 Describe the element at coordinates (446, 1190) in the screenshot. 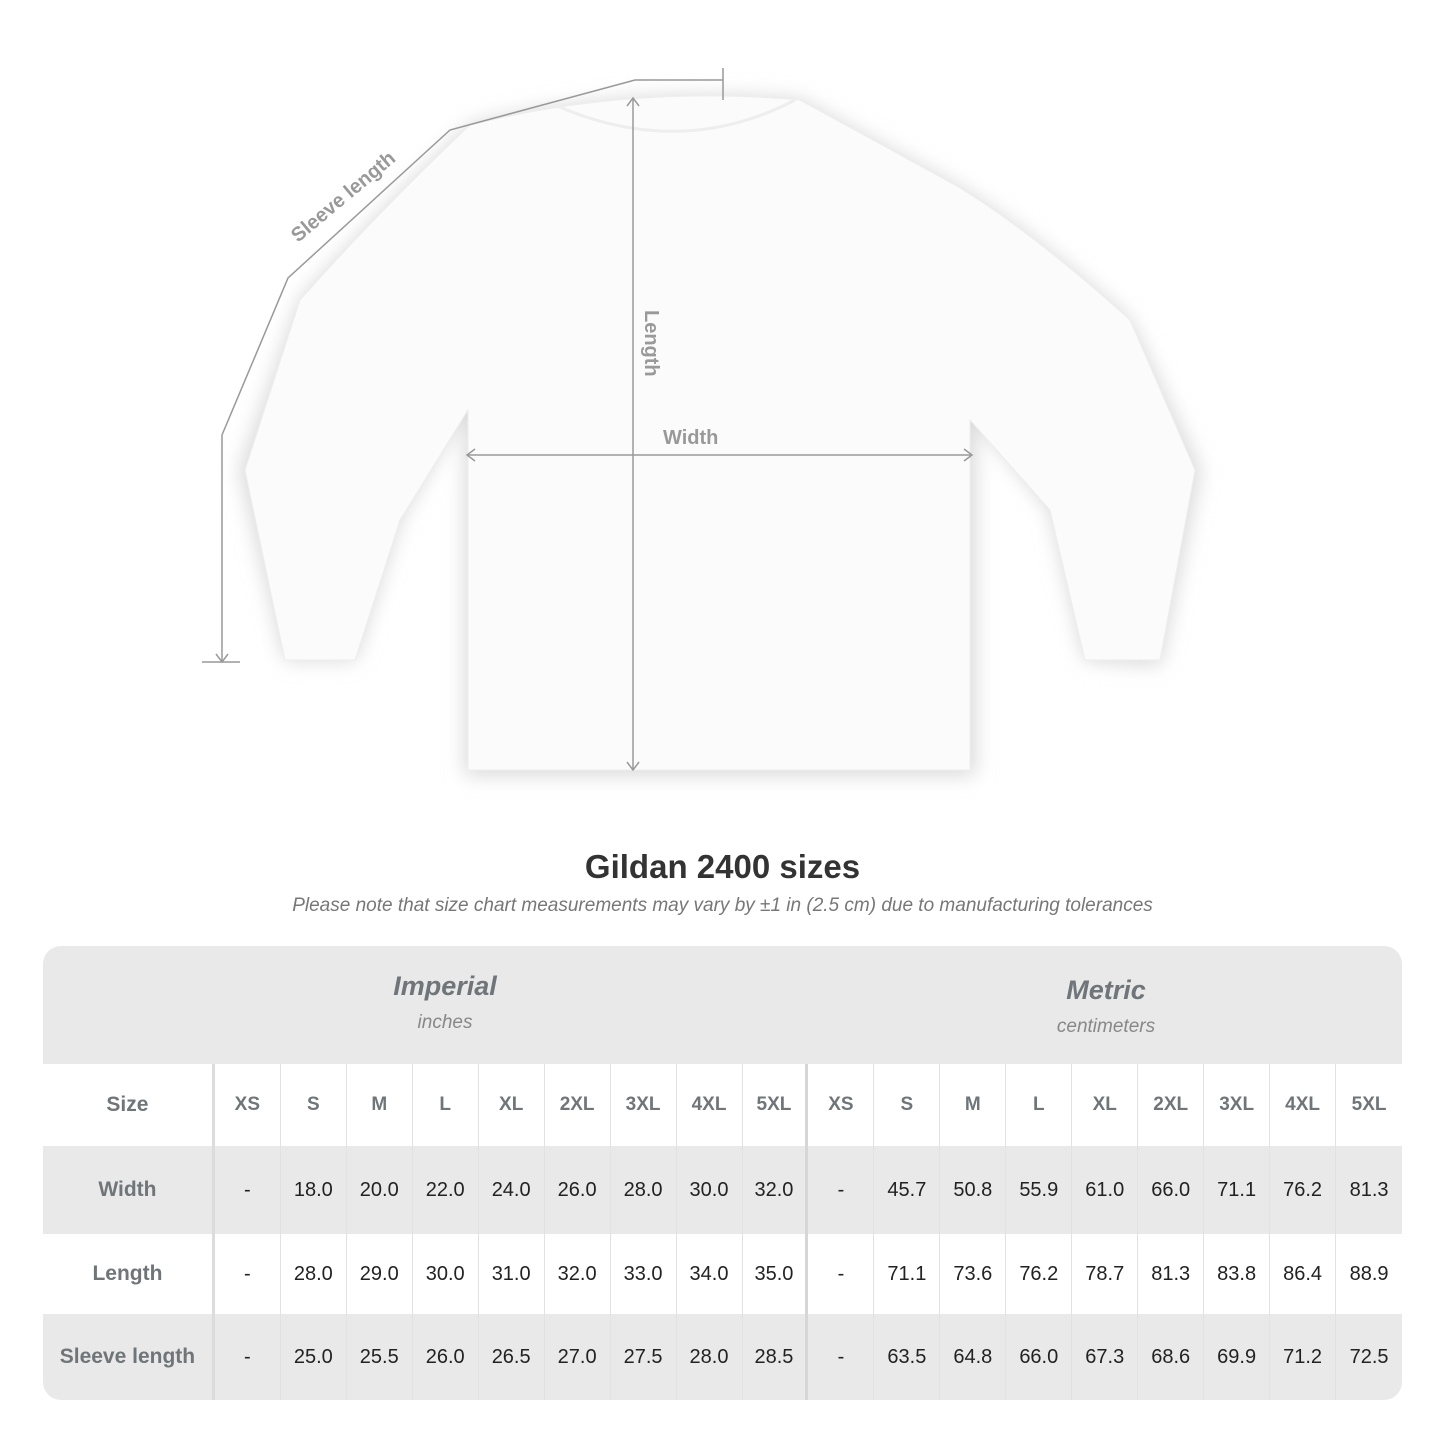

I see `table-cell: 22.0` at that location.